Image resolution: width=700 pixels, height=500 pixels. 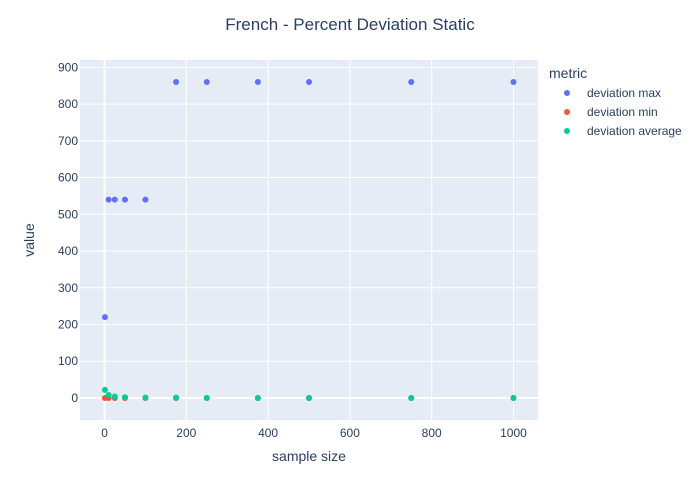 I want to click on x-tick-label: 0, so click(x=104, y=433).